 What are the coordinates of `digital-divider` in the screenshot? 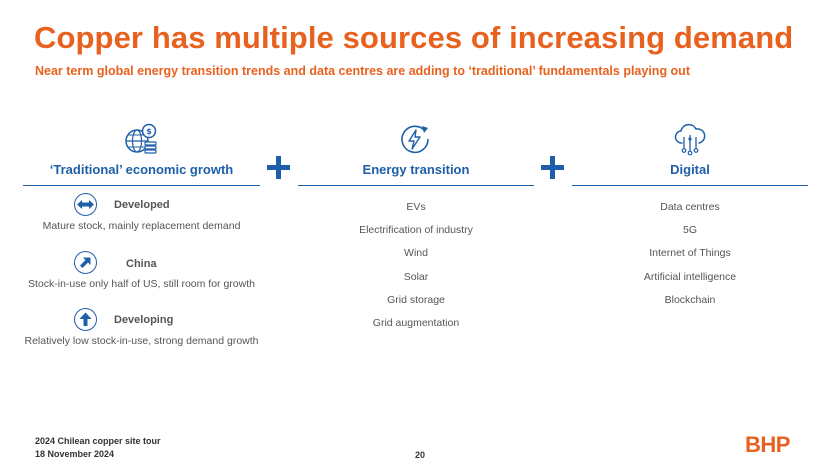 It's located at (690, 185).